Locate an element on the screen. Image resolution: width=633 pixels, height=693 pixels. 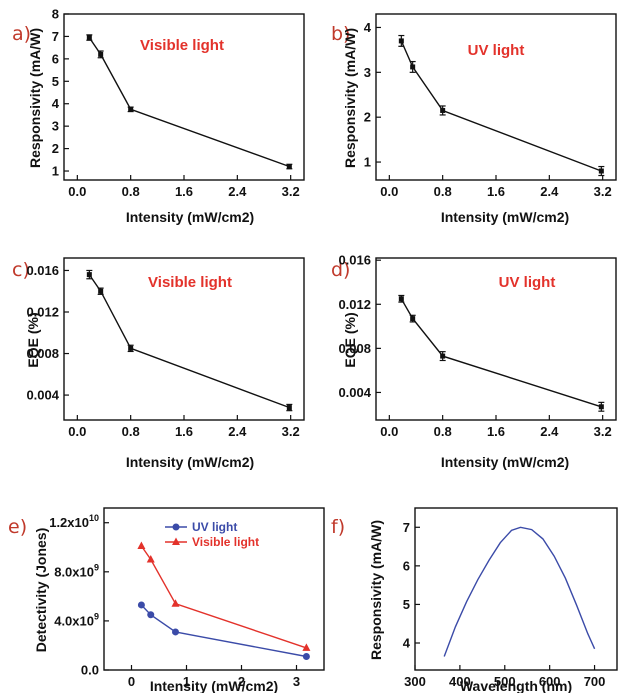
x-tick-label: 600 is located at coordinates (550, 681).